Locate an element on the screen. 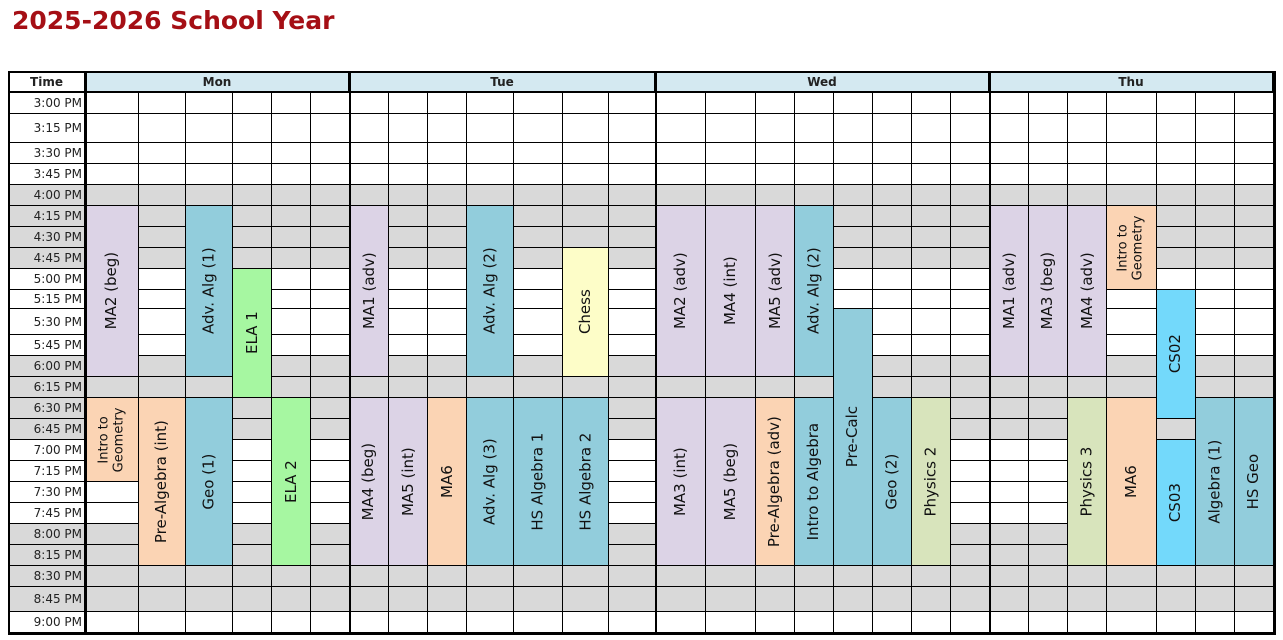 This screenshot has width=1283, height=640. class-block: Algebra (1) is located at coordinates (1215, 482).